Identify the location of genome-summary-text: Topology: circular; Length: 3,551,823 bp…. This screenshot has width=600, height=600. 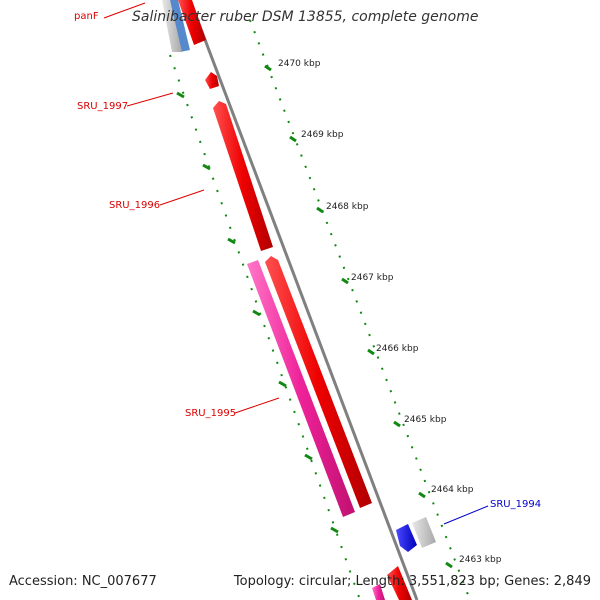
(412, 581).